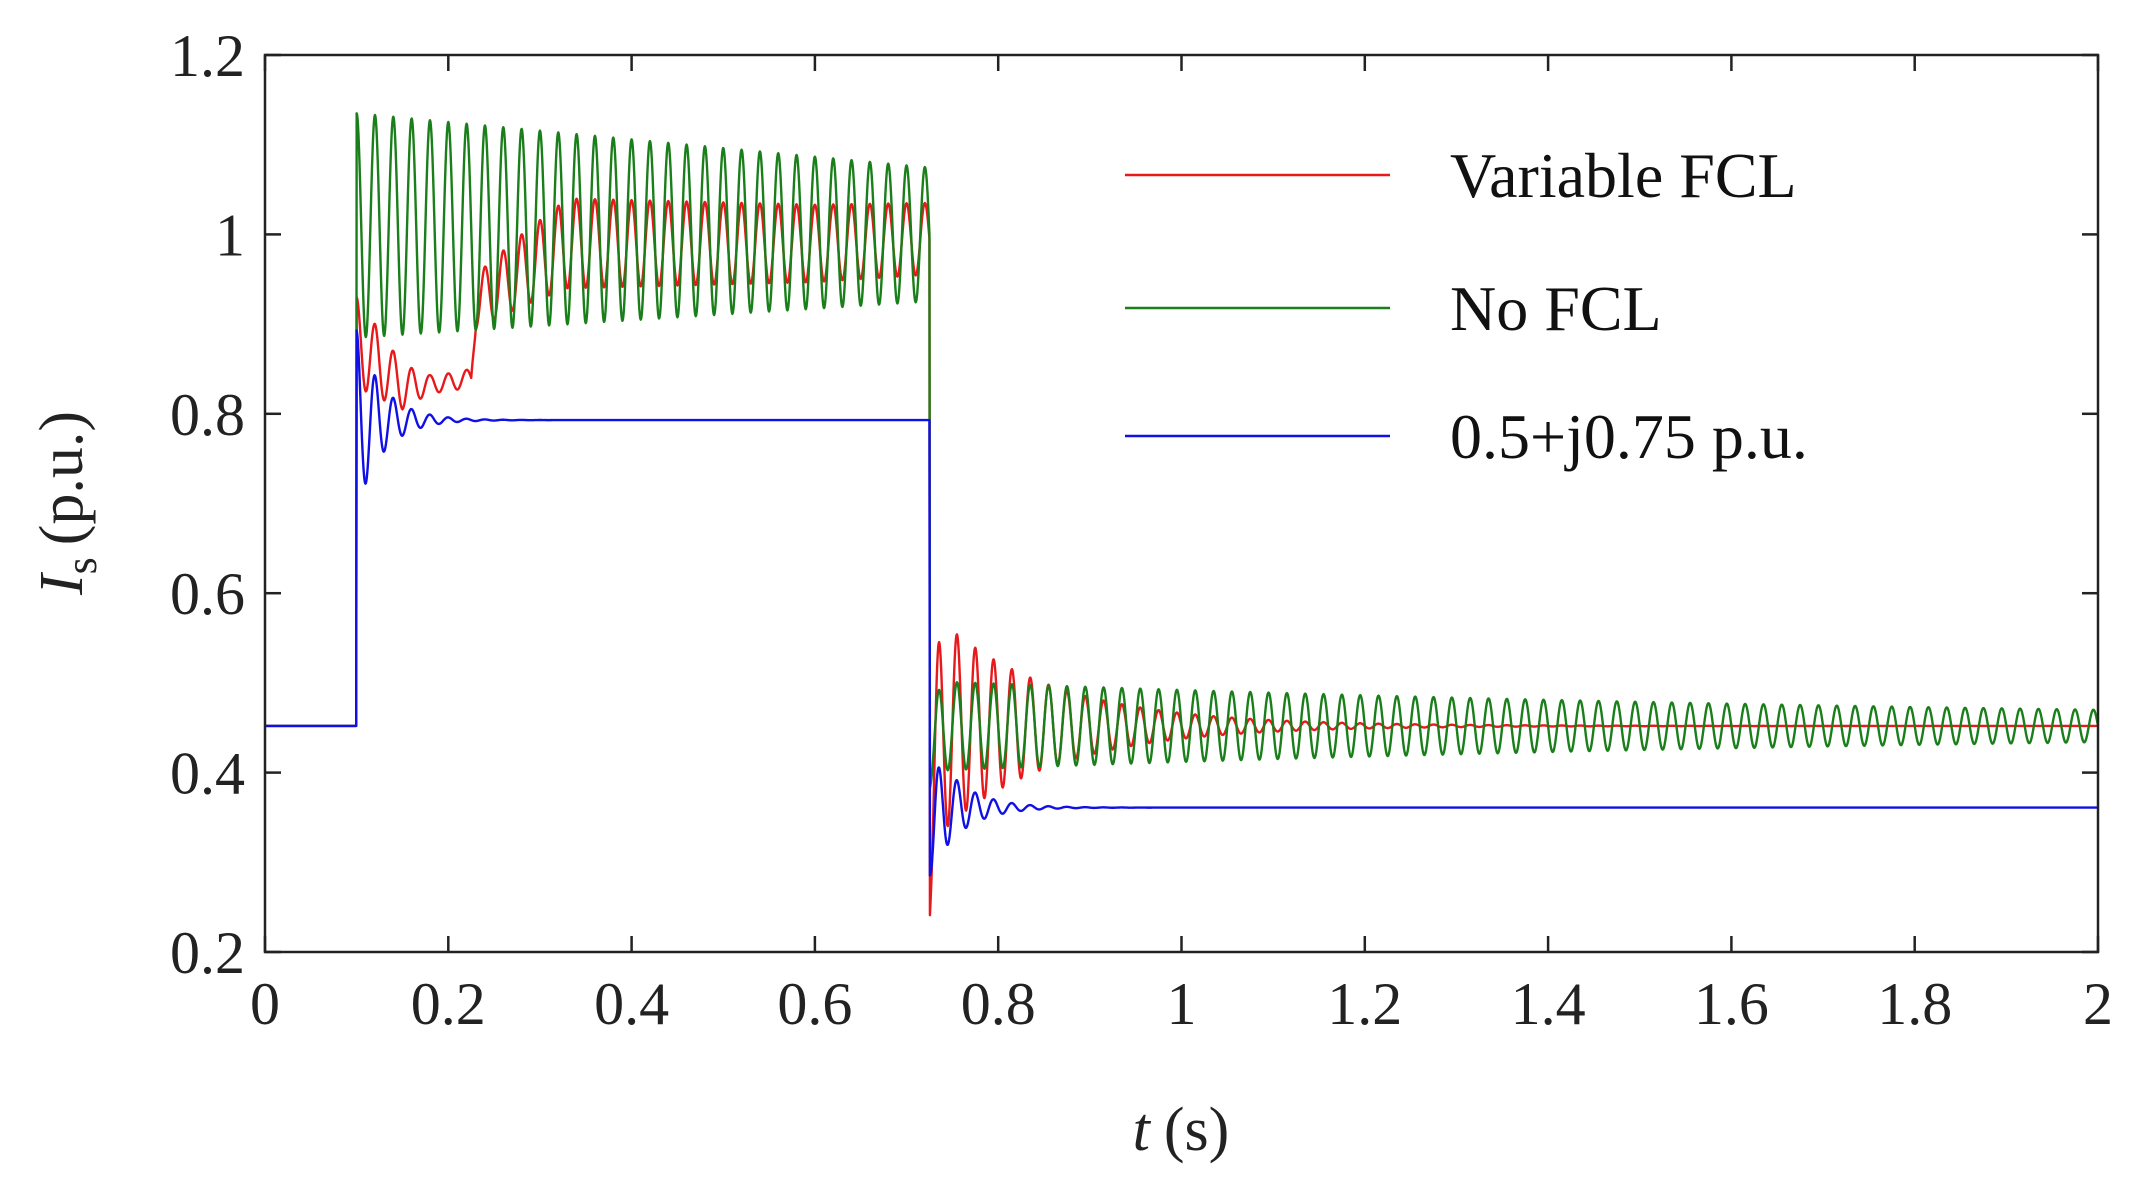 This screenshot has height=1184, width=2134. Describe the element at coordinates (1196, 1130) in the screenshot. I see `x-axis-unit: (s)` at that location.